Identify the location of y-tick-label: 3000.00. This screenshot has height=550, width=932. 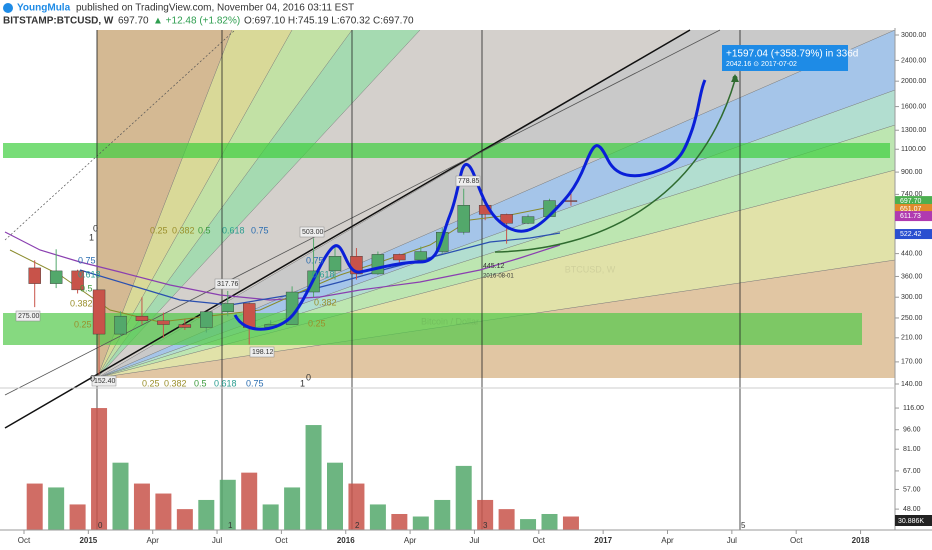
(913, 35).